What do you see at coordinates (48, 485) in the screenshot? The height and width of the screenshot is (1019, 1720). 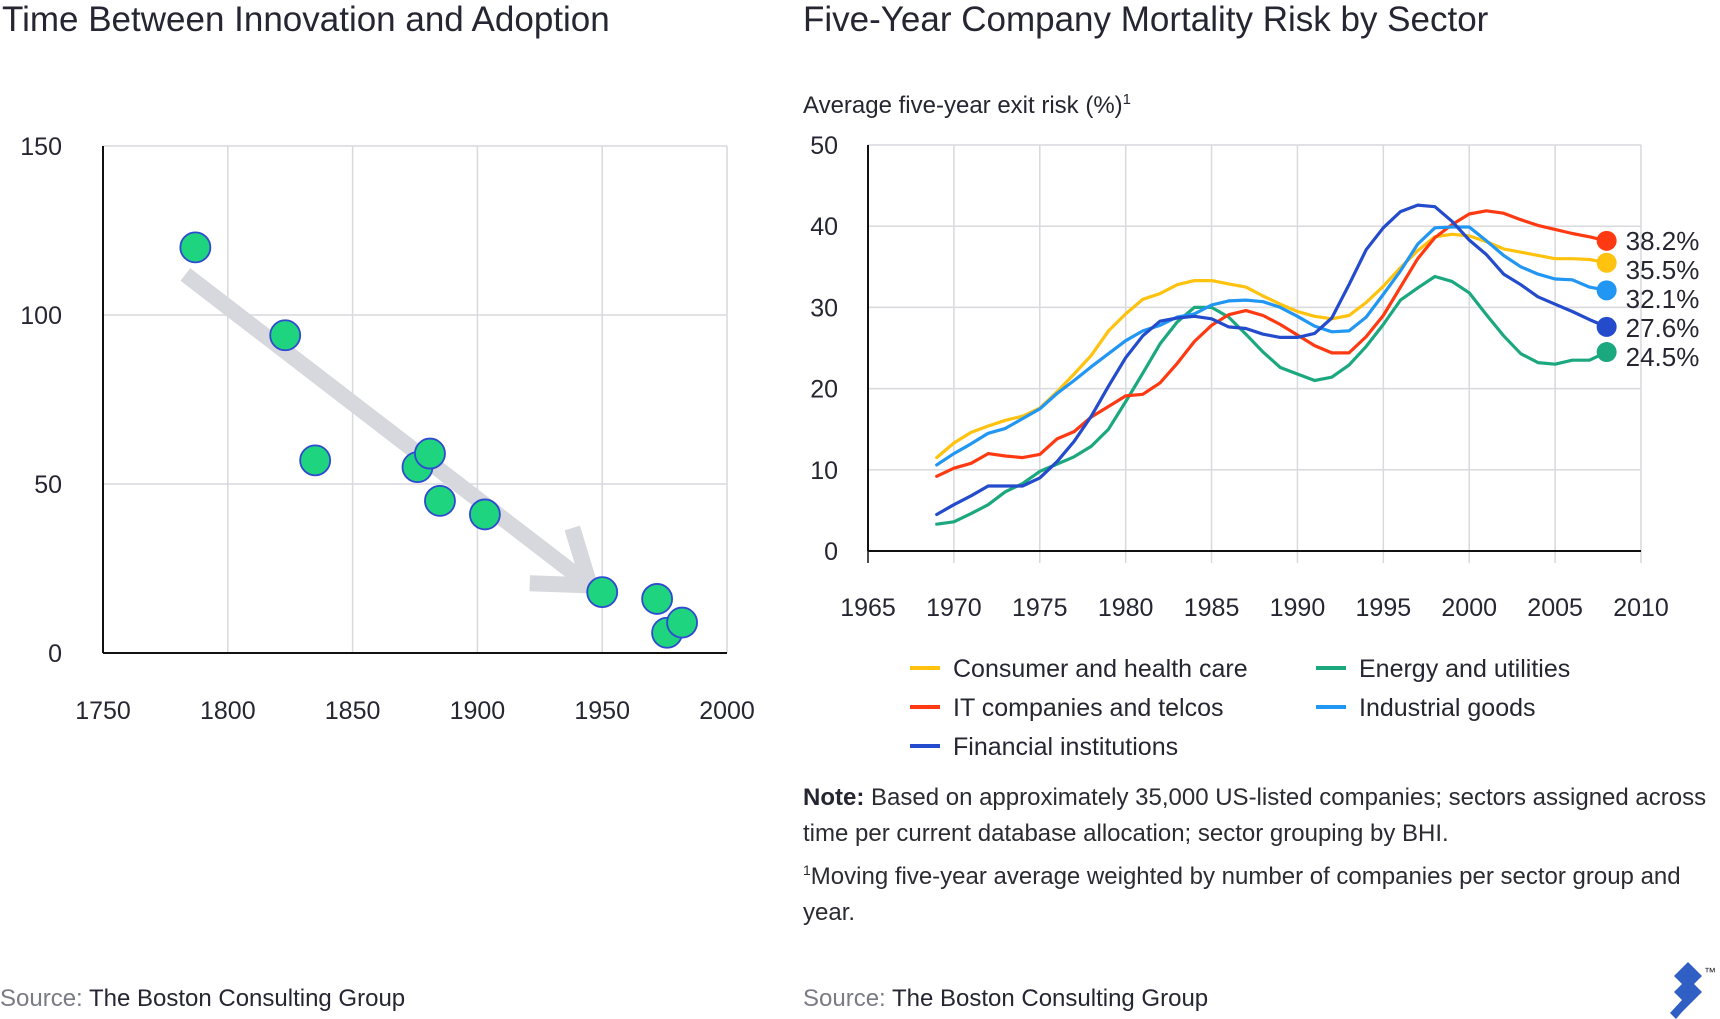 I see `scatter-y-tick-label: 50` at bounding box center [48, 485].